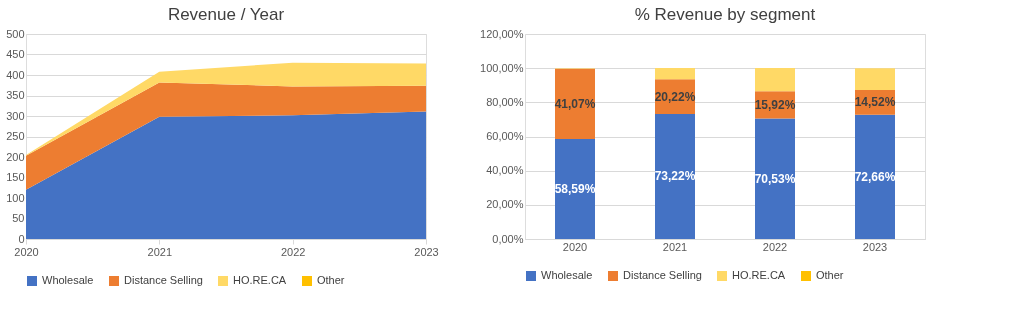  What do you see at coordinates (15, 33) in the screenshot?
I see `y-tick-label: 500` at bounding box center [15, 33].